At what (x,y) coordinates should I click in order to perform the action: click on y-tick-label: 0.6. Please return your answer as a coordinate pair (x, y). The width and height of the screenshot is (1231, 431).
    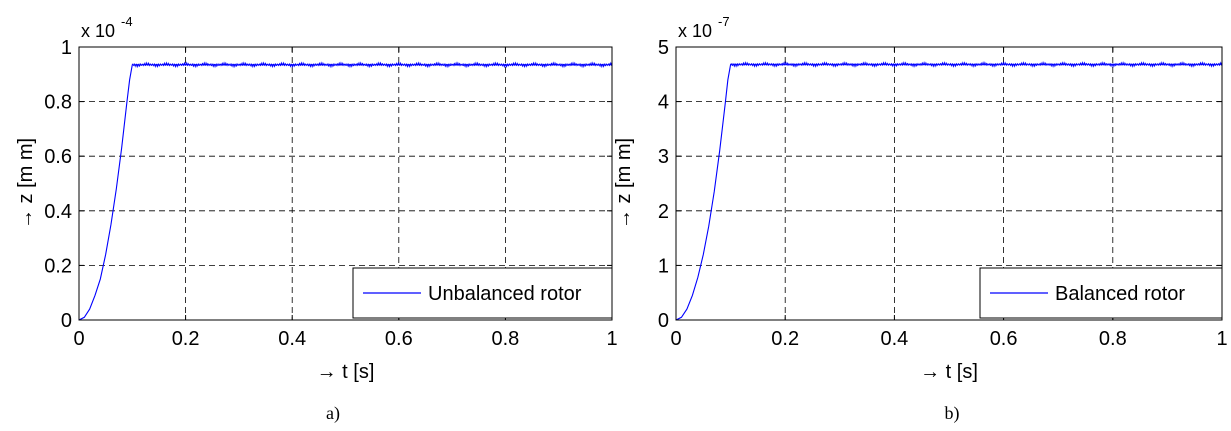
    Looking at the image, I should click on (58, 157).